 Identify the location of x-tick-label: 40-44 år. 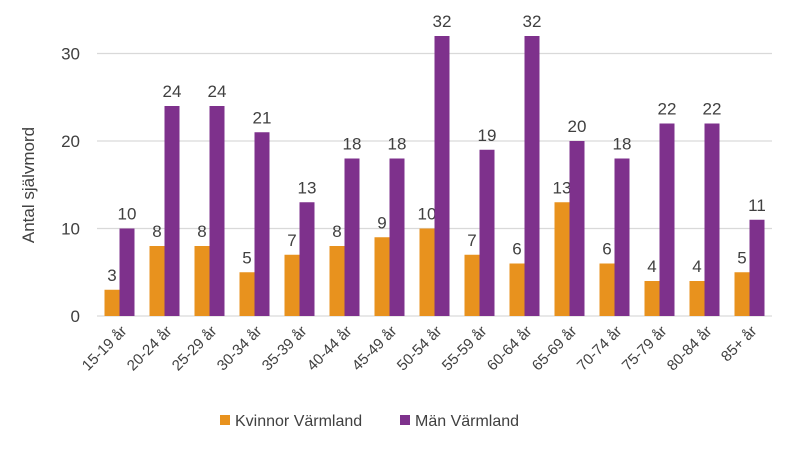
(330, 349).